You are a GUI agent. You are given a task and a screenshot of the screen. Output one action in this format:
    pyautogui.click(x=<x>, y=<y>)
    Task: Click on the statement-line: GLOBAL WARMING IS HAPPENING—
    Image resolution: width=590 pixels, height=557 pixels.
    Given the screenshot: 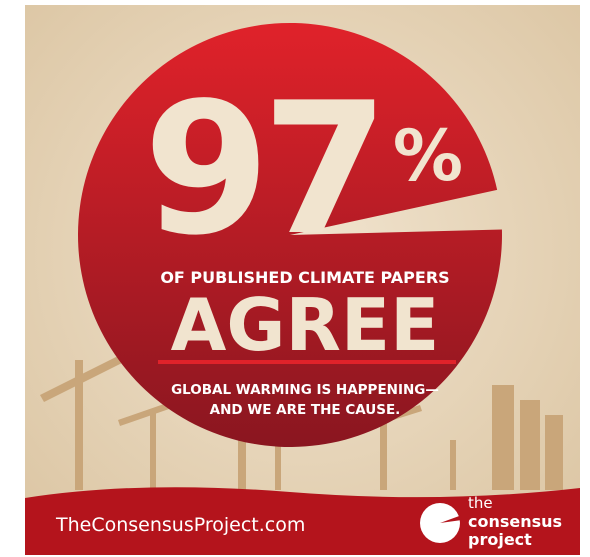 What is the action you would take?
    pyautogui.click(x=305, y=390)
    